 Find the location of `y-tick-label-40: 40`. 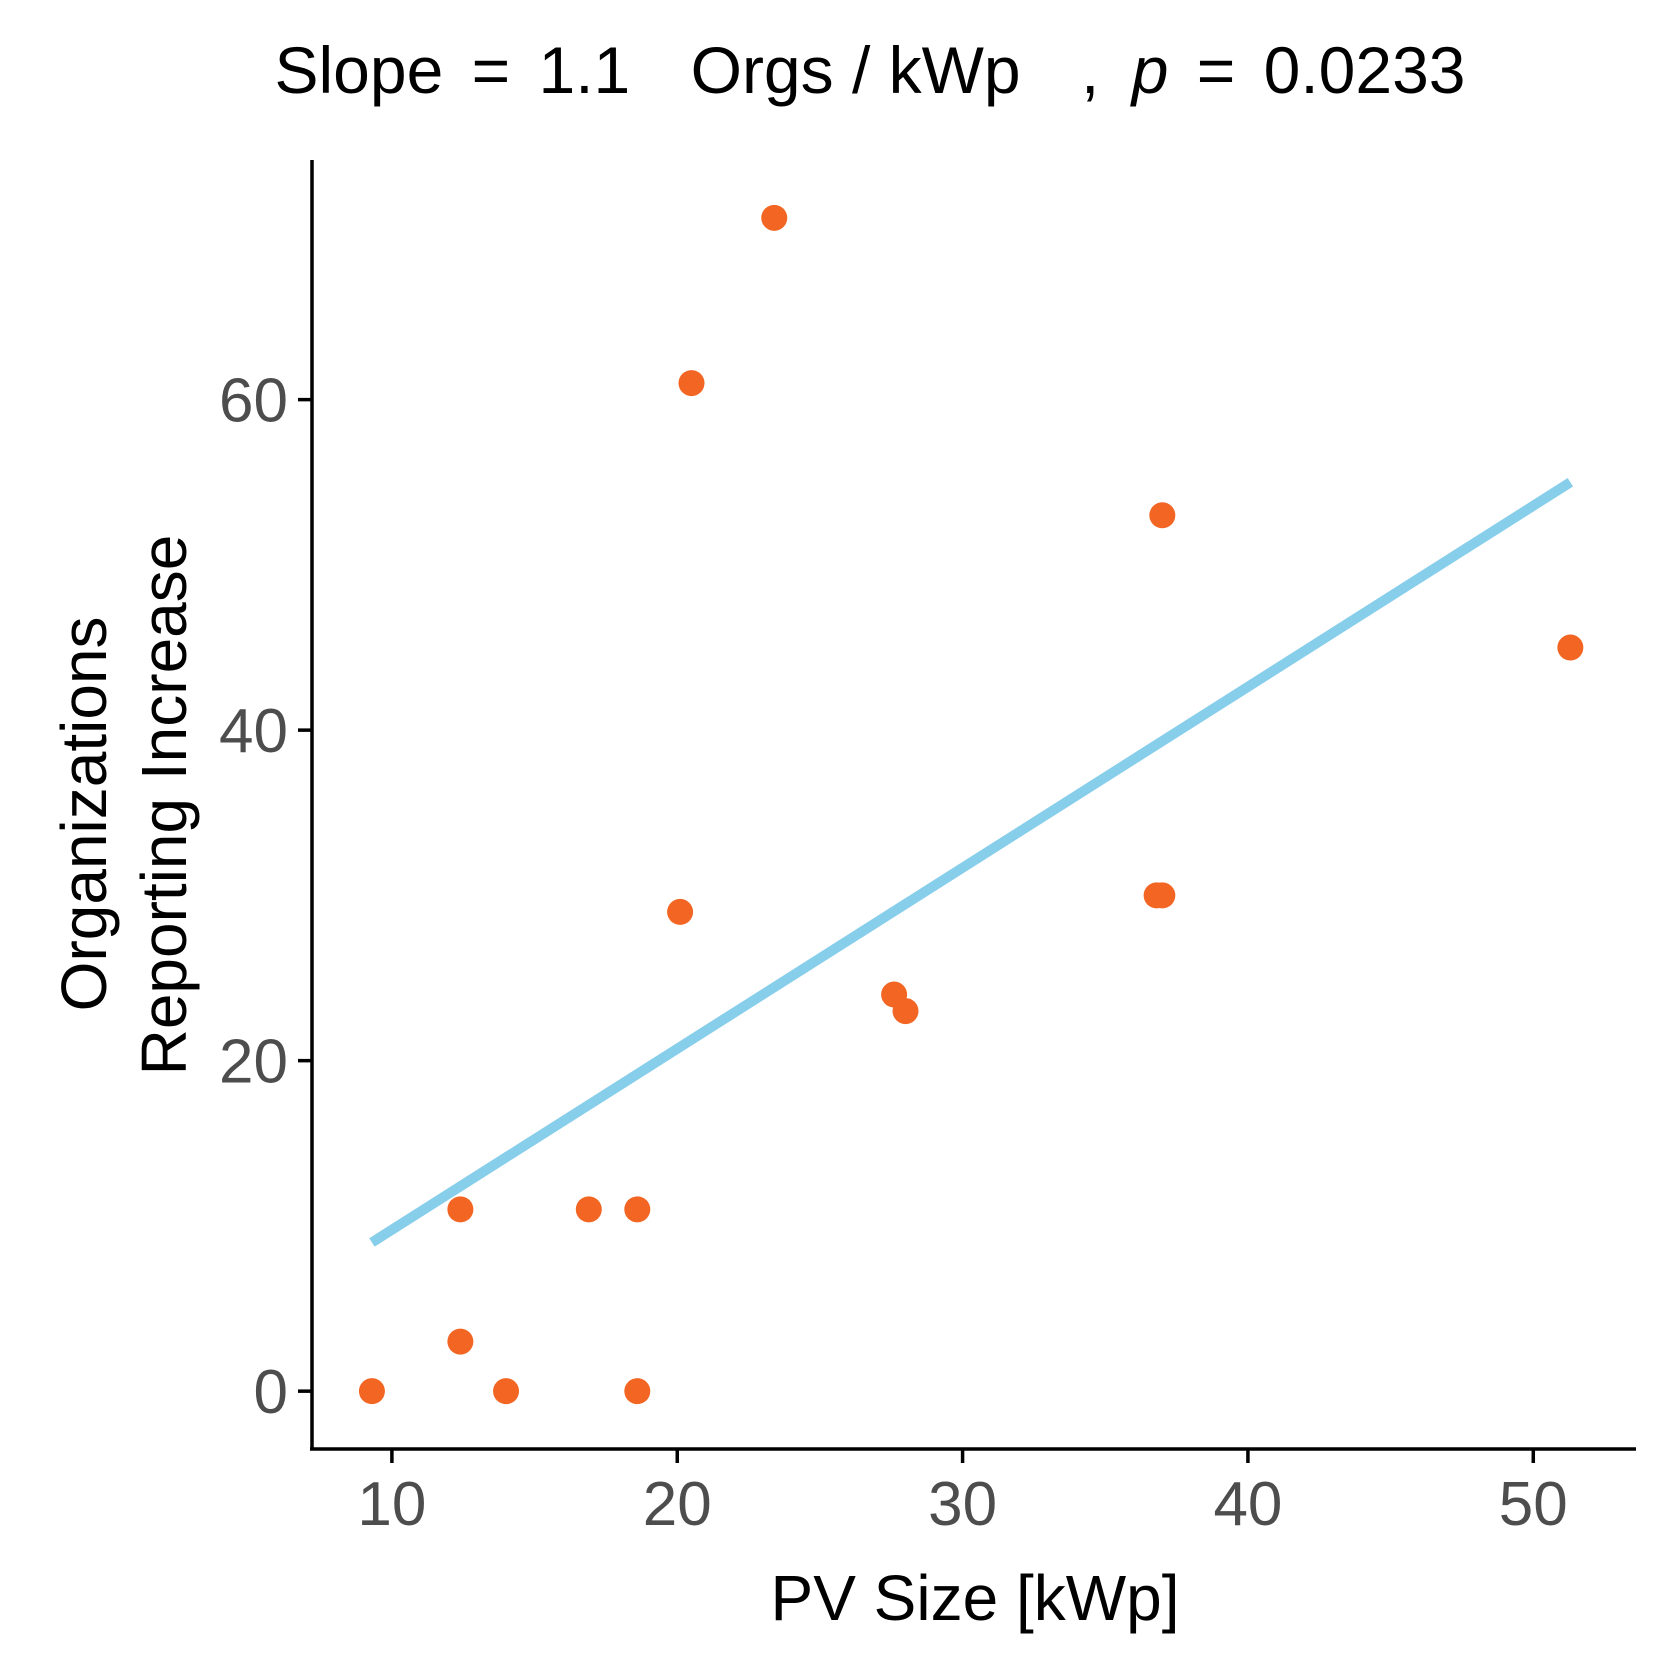

y-tick-label-40: 40 is located at coordinates (253, 731).